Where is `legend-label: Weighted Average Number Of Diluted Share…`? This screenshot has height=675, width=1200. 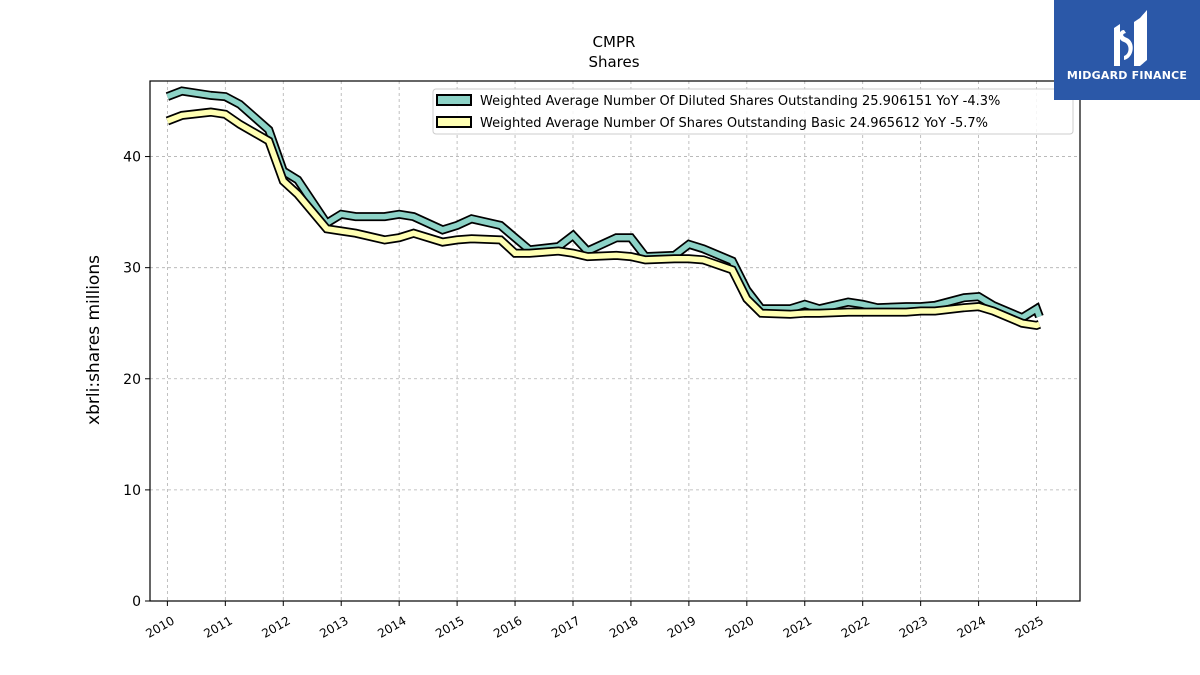 legend-label: Weighted Average Number Of Diluted Share… is located at coordinates (740, 101).